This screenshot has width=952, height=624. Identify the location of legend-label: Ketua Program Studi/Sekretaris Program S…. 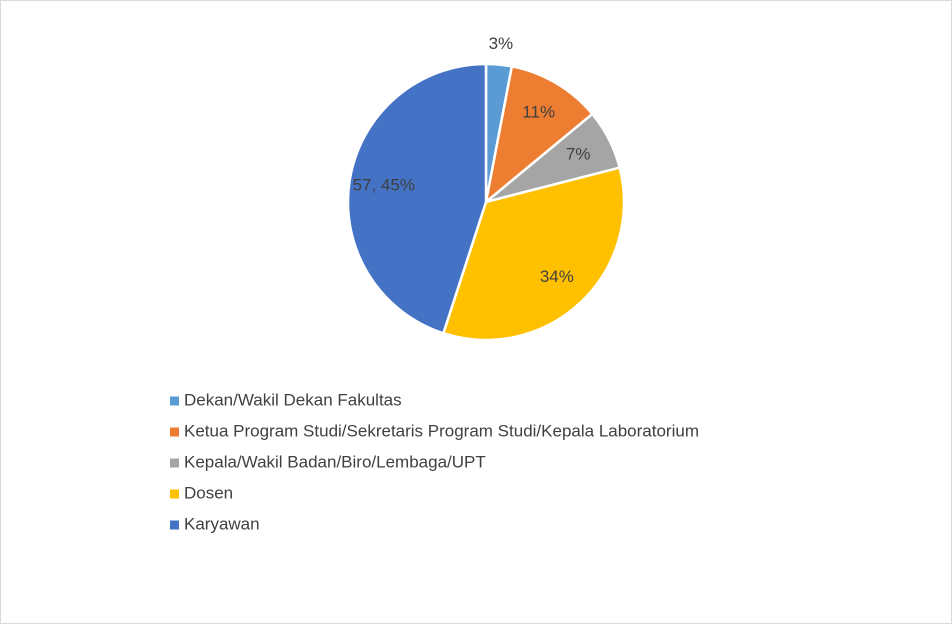
(441, 430).